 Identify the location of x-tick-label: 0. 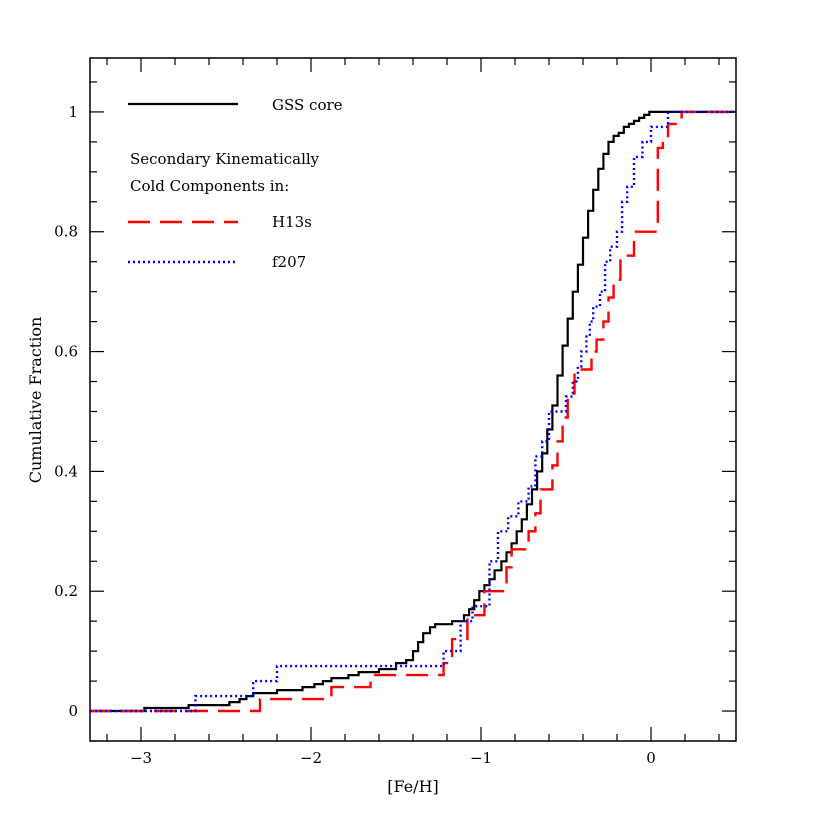
(651, 758).